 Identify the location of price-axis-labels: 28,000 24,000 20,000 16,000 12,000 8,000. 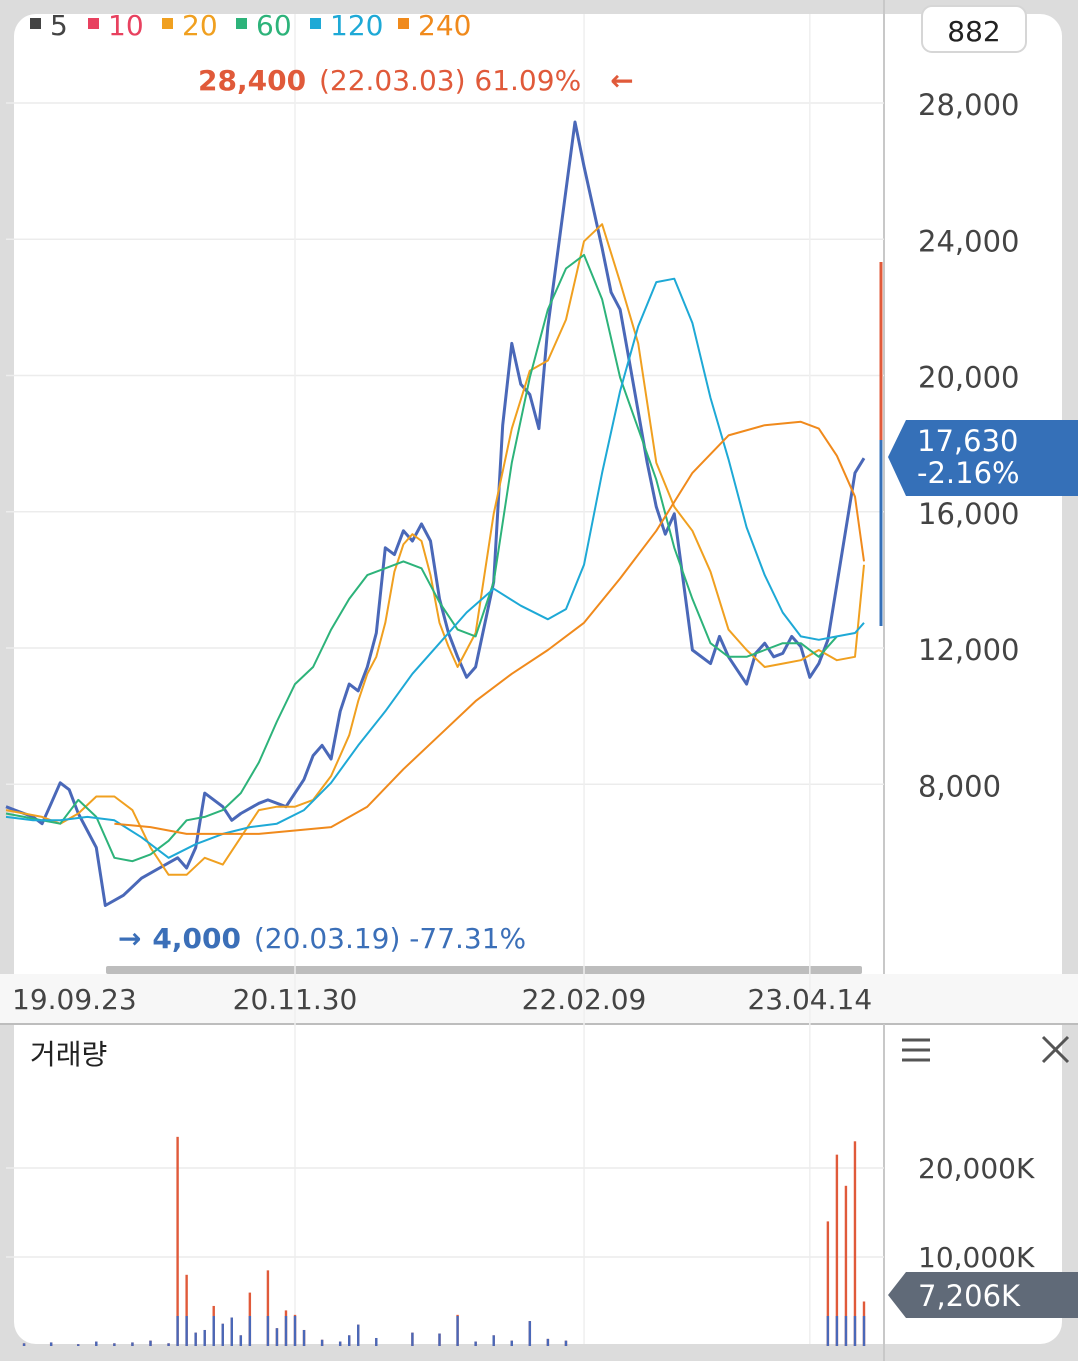
(968, 445).